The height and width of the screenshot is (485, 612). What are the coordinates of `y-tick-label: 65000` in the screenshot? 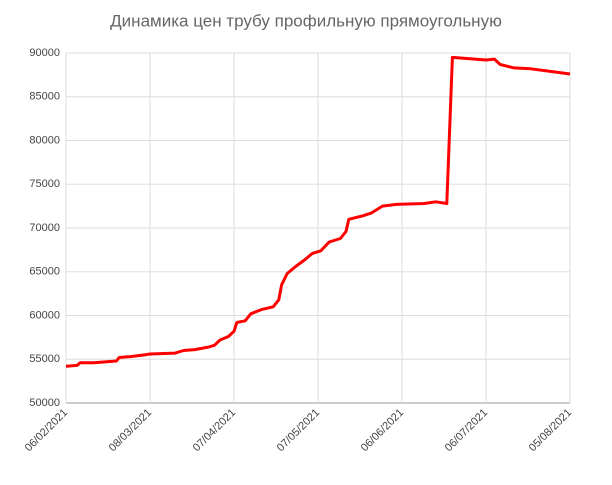 It's located at (44, 272).